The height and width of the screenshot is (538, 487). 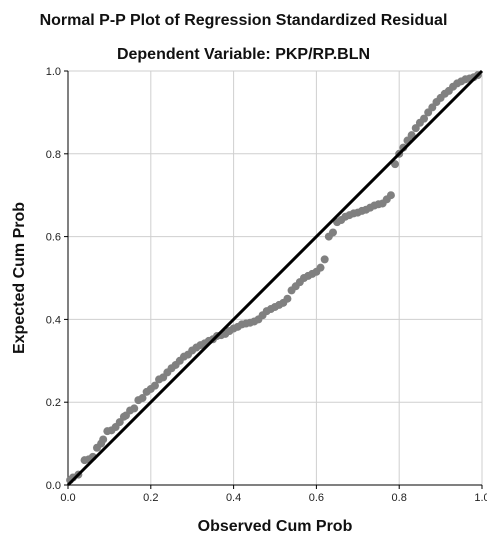 I want to click on y-tick-label: 0.4, so click(x=53, y=320).